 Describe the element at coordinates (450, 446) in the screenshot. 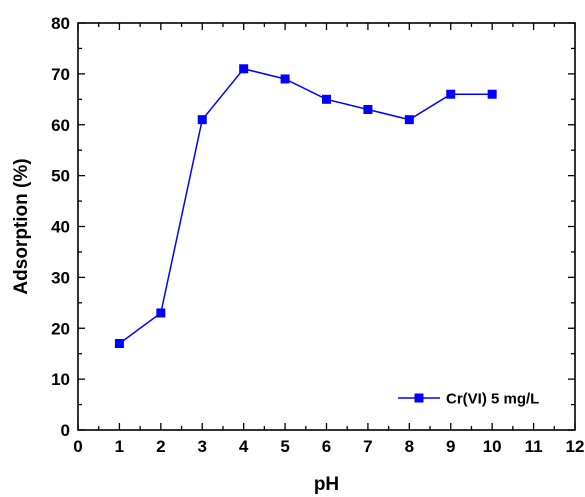

I see `x-tick-label: 9` at that location.